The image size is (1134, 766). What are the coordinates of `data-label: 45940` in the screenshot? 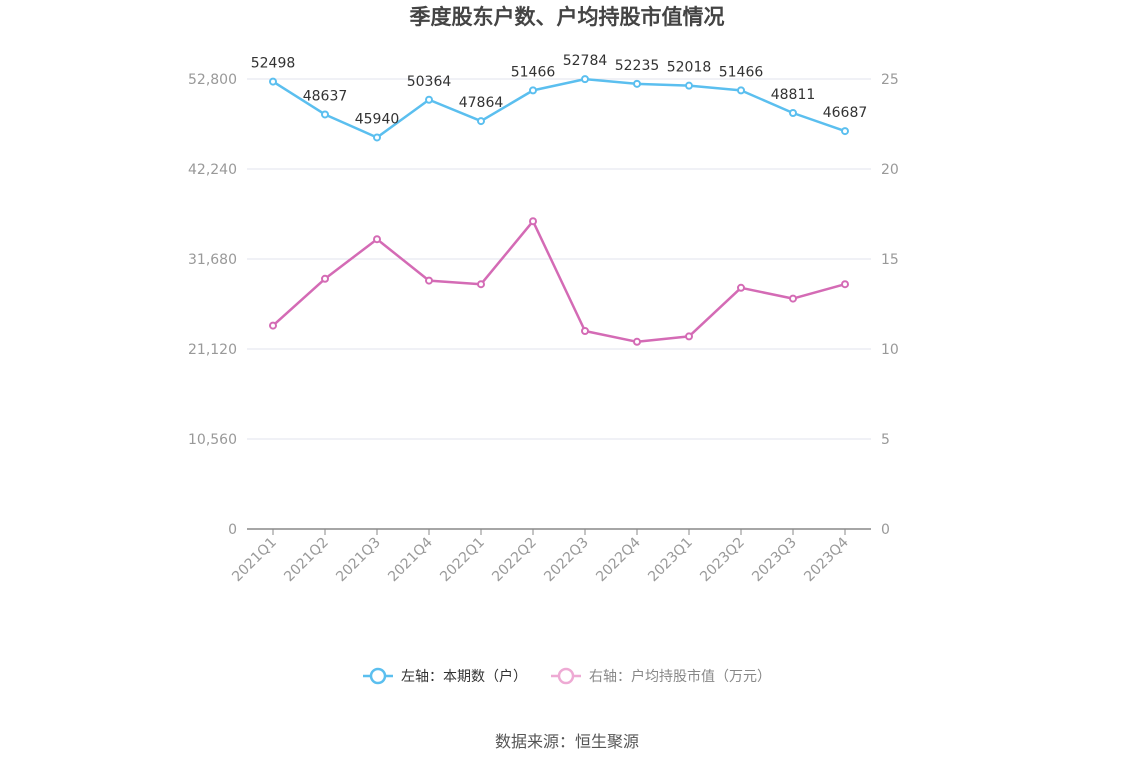 It's located at (377, 119).